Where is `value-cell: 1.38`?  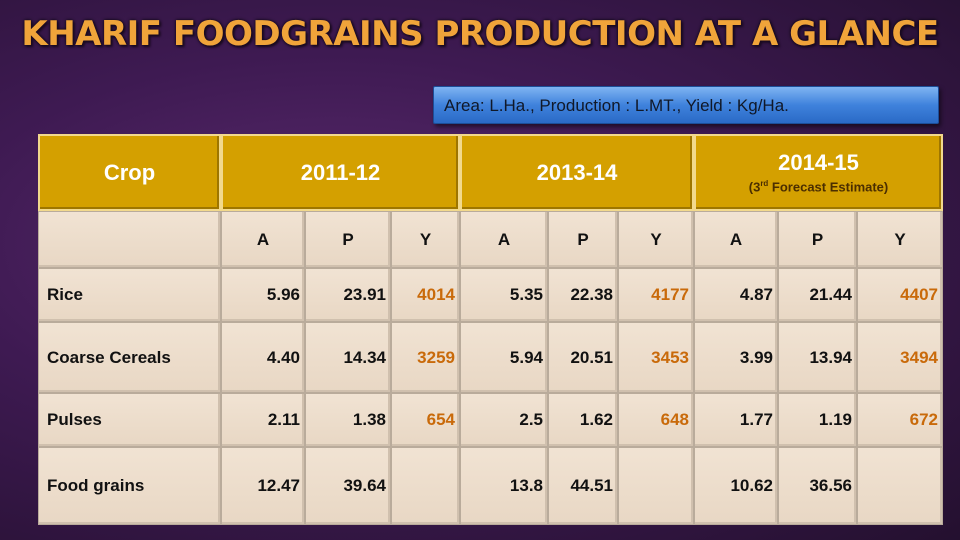 value-cell: 1.38 is located at coordinates (348, 420).